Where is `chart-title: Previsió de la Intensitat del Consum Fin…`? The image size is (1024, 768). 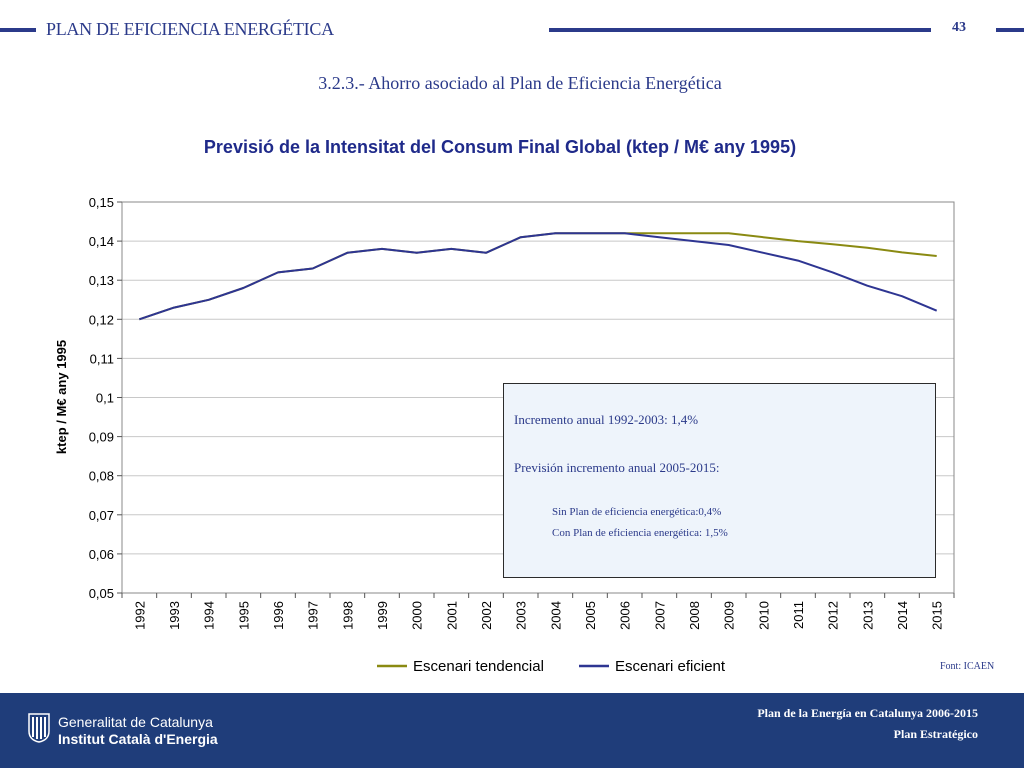 chart-title: Previsió de la Intensitat del Consum Fin… is located at coordinates (500, 147).